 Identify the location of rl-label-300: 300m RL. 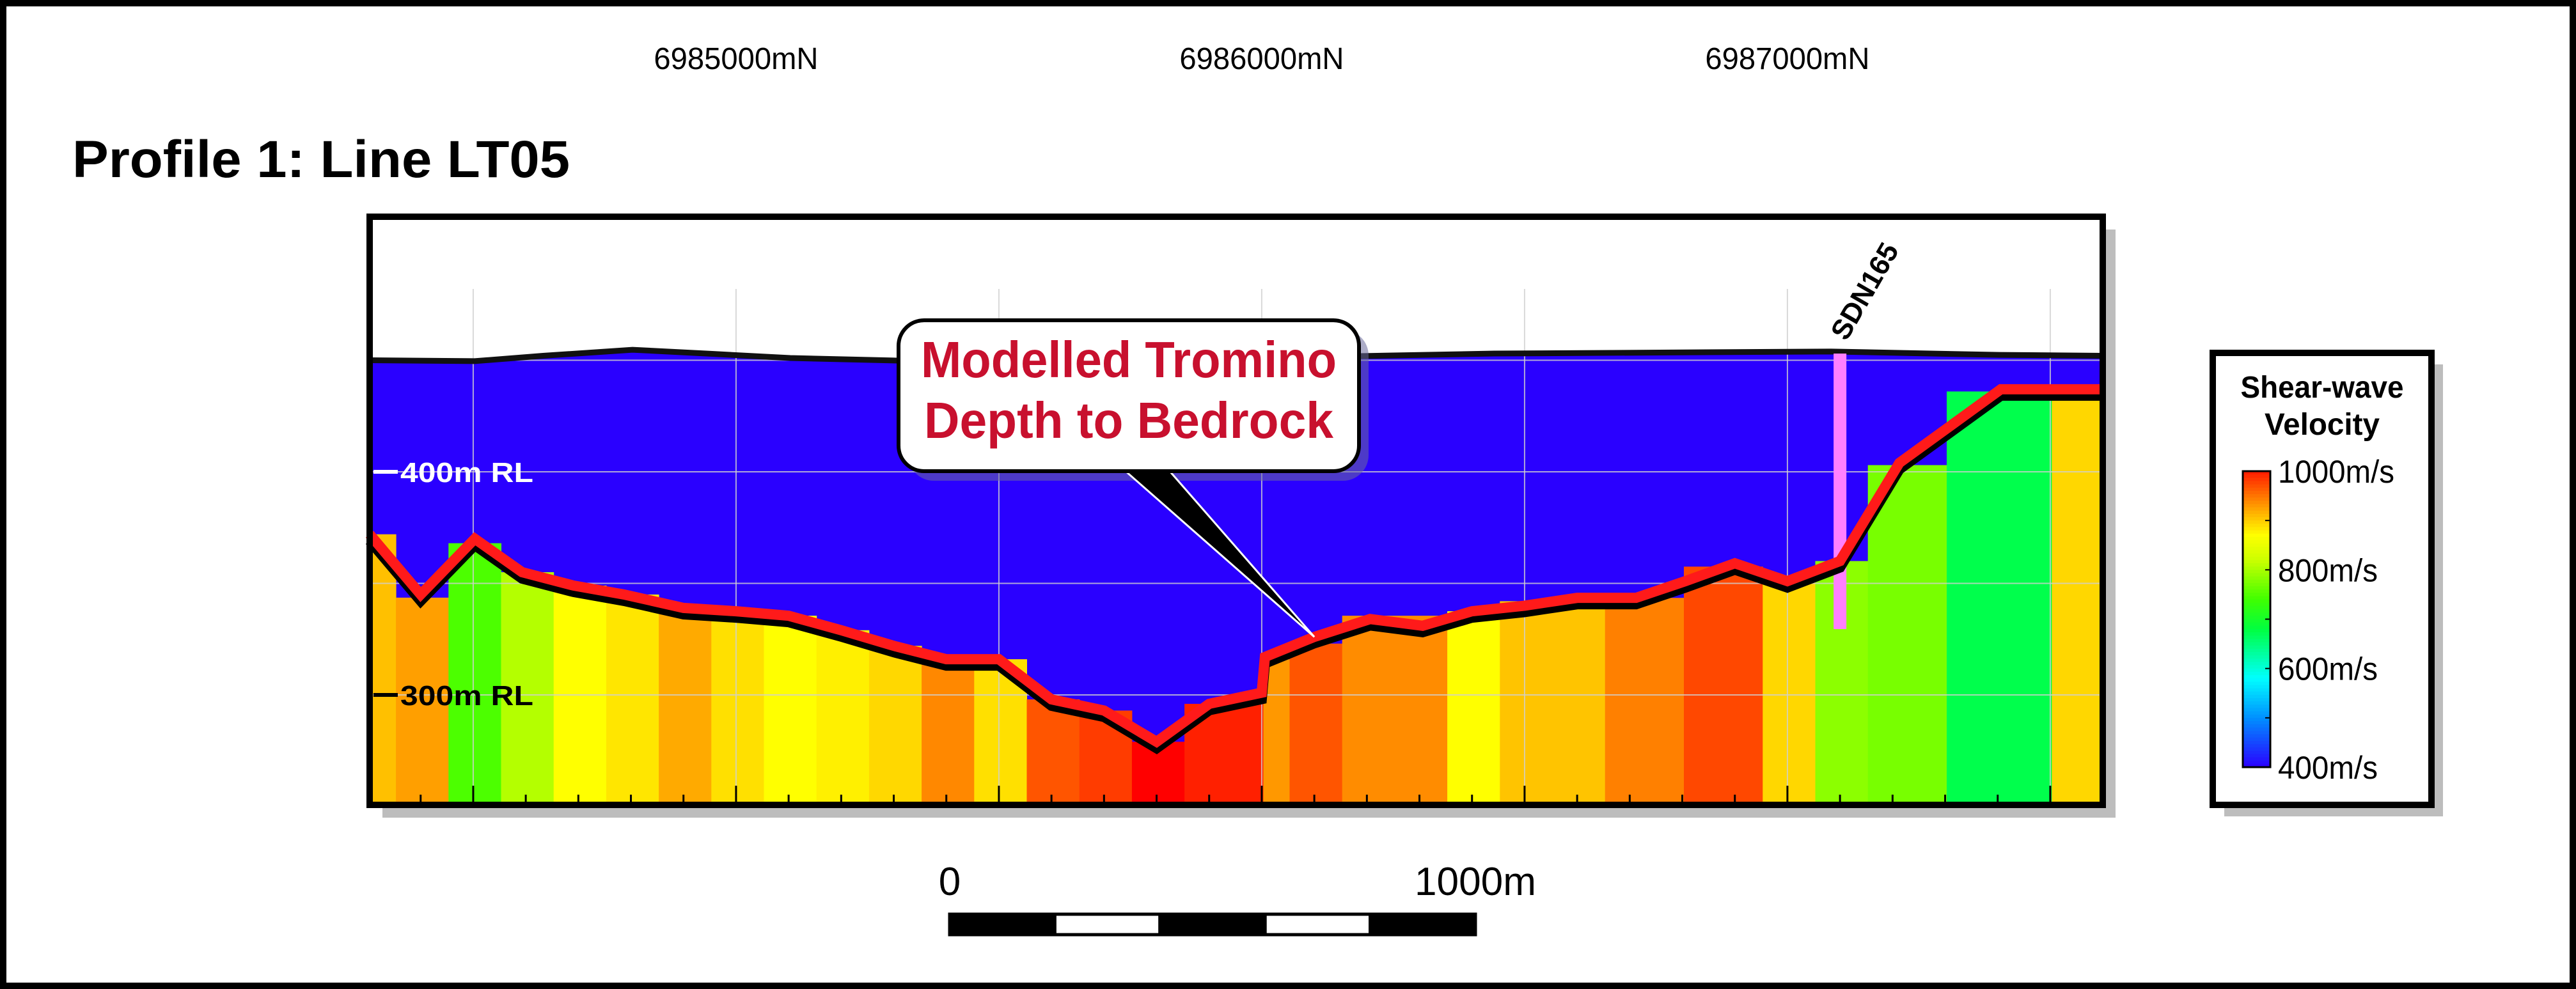
(466, 696).